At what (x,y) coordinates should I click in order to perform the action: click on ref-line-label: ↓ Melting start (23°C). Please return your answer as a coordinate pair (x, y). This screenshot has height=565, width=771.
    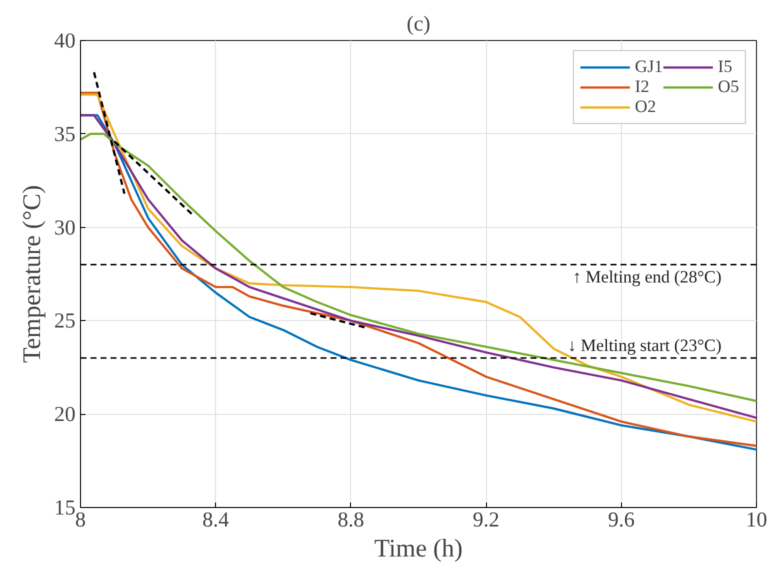
    Looking at the image, I should click on (645, 346).